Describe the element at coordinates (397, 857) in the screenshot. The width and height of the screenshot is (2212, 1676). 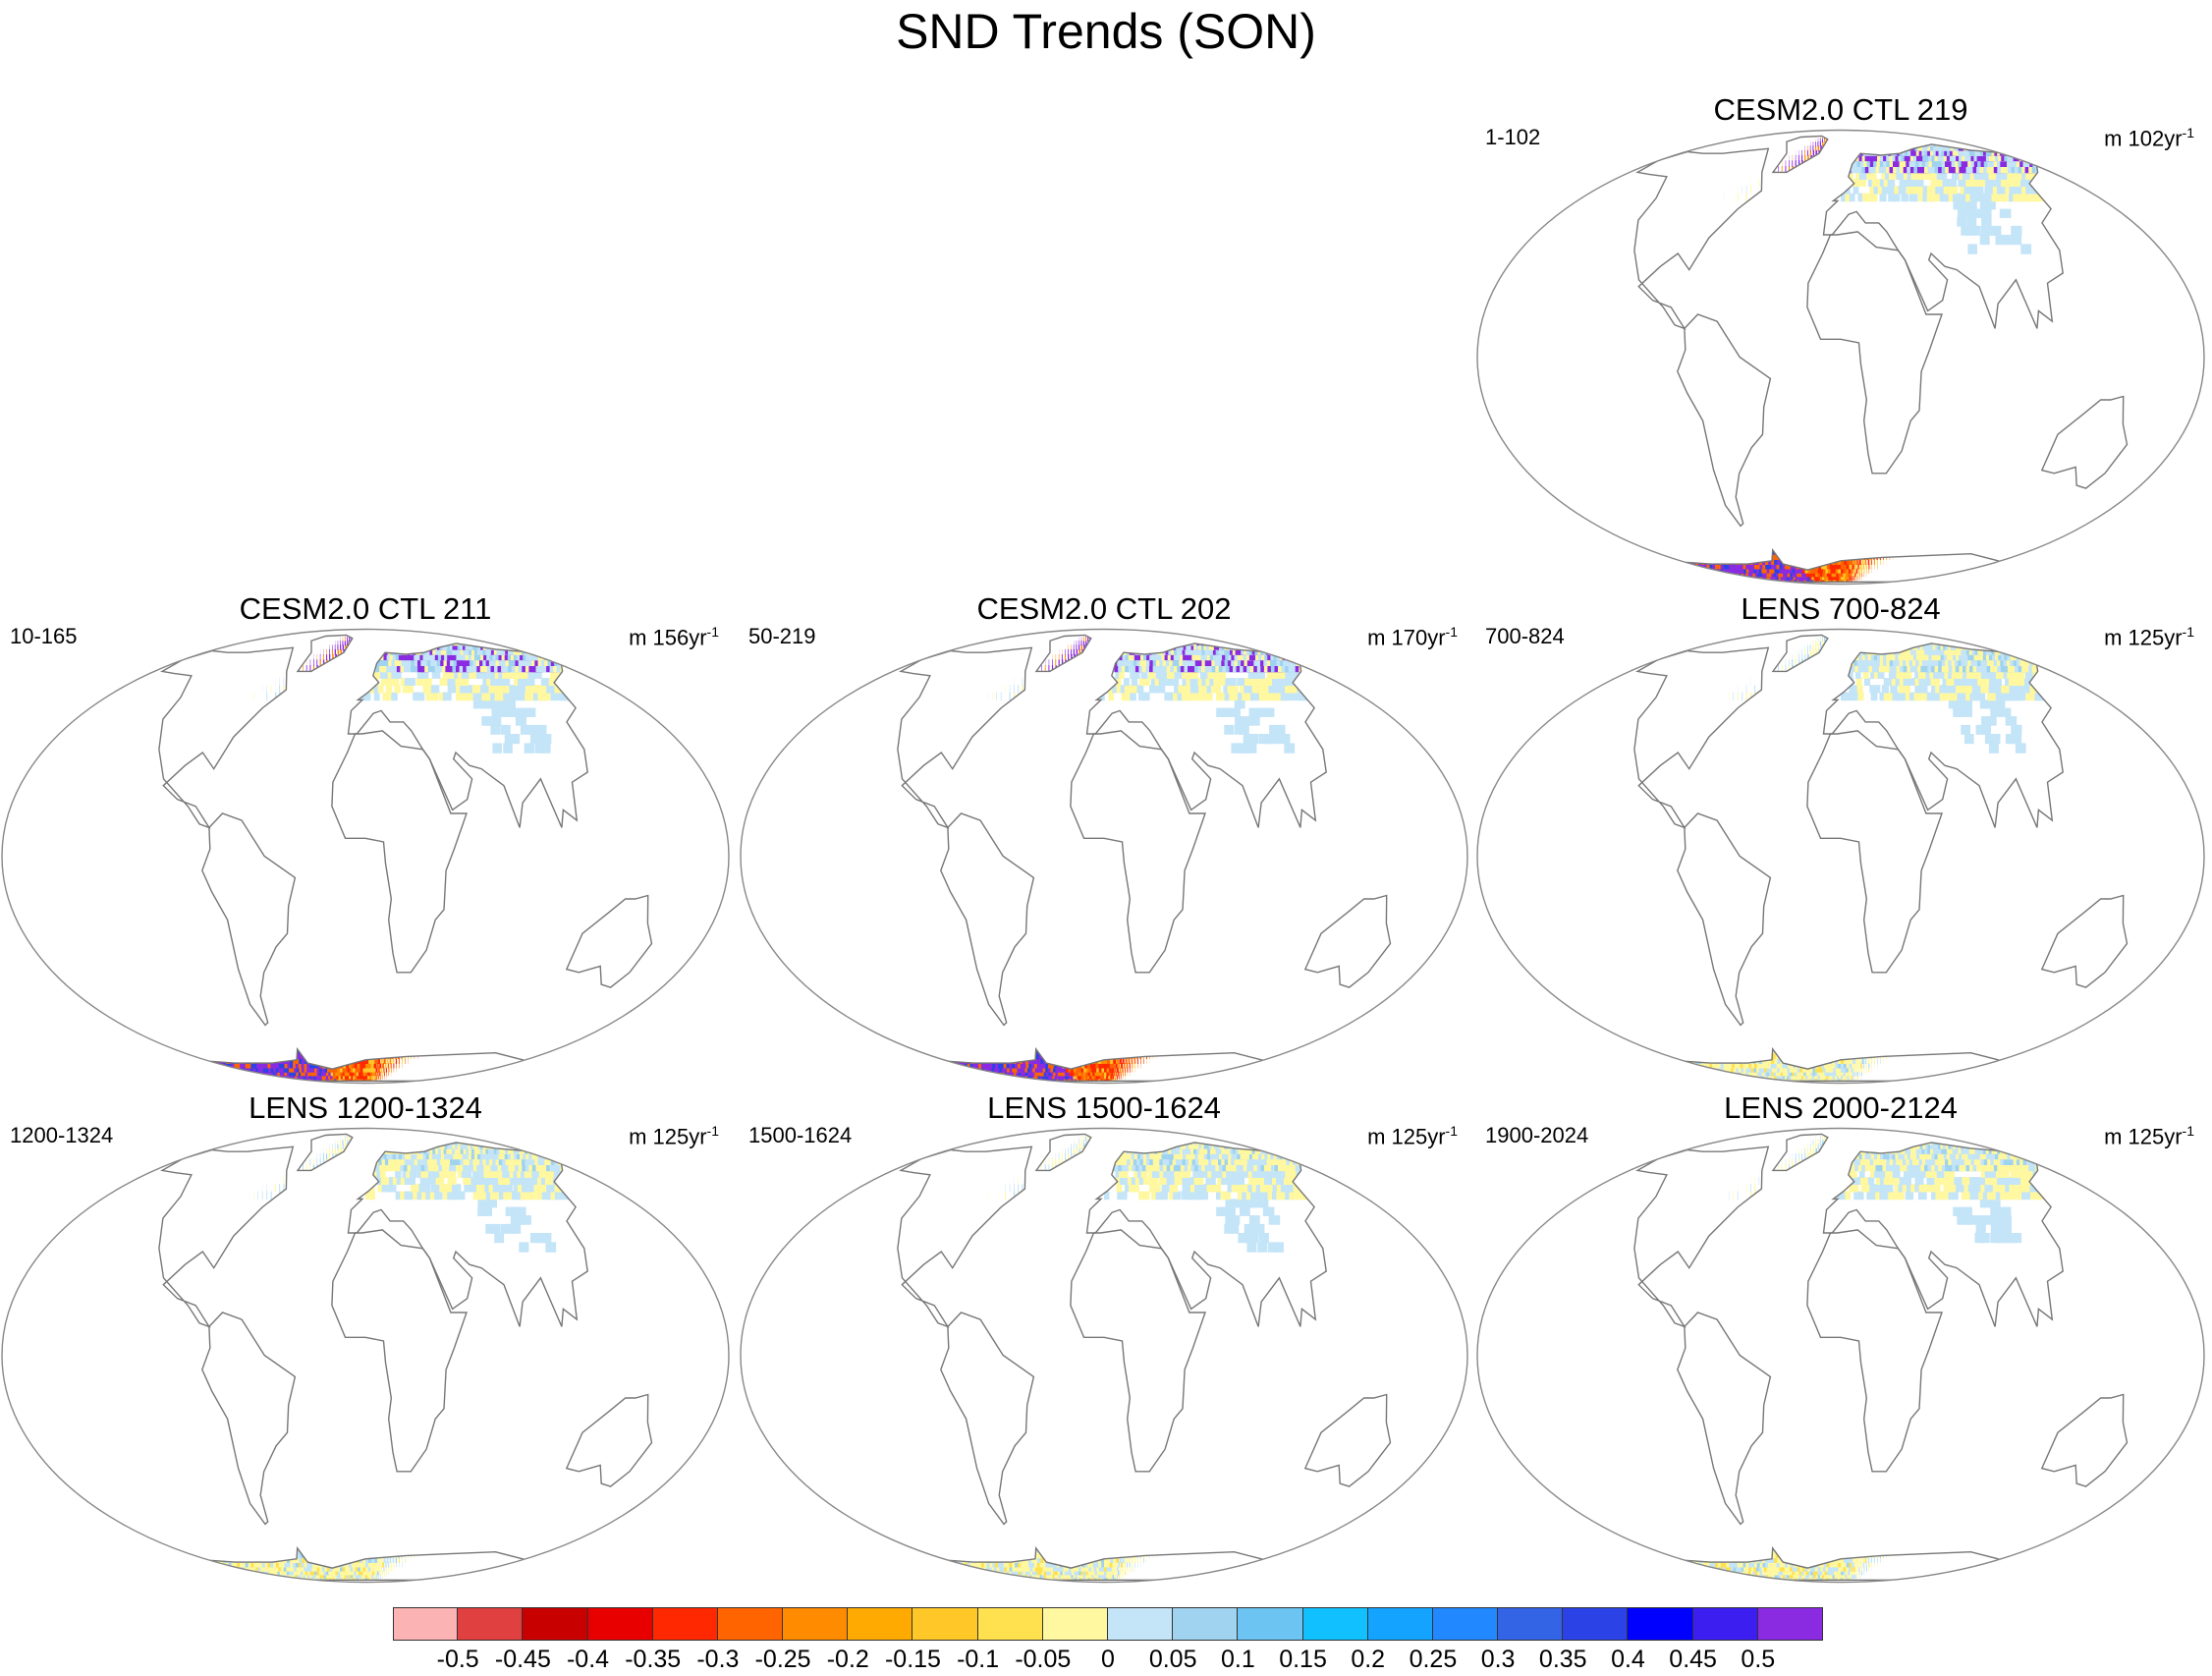
I see `trend-cells` at that location.